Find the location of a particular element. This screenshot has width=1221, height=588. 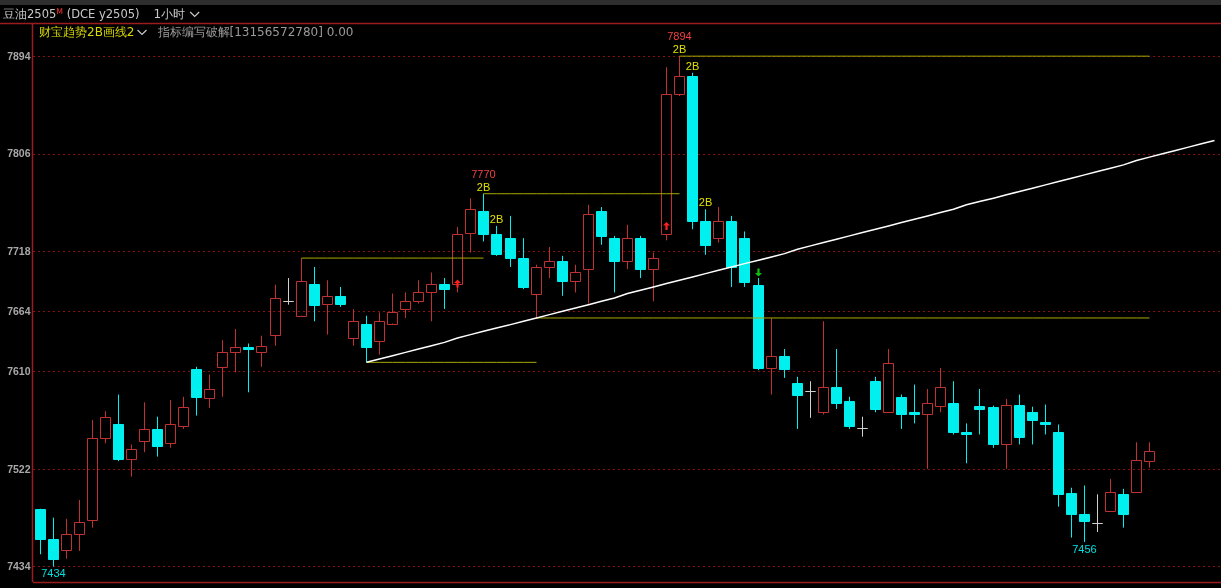

chart-subtitle: 1小时 is located at coordinates (169, 14).